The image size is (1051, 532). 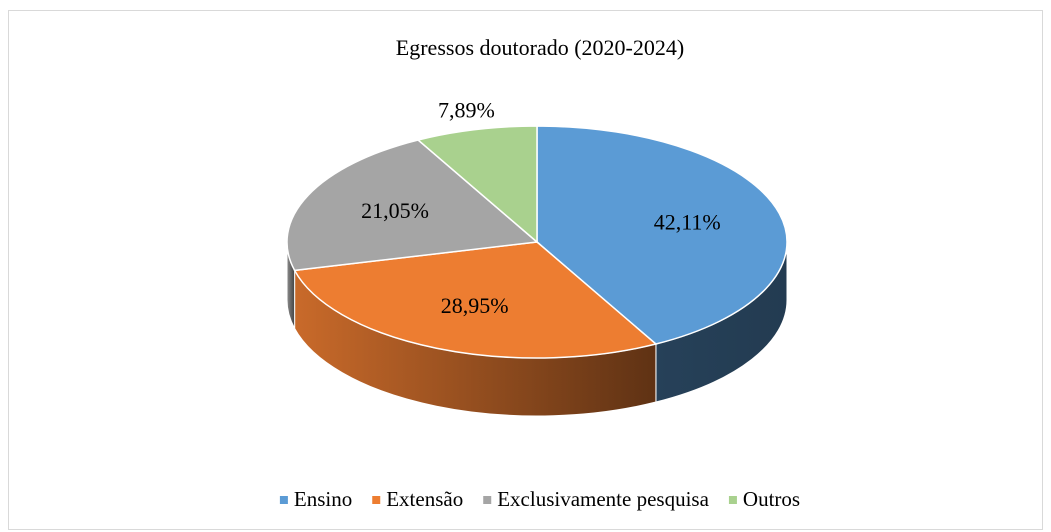 What do you see at coordinates (424, 499) in the screenshot?
I see `legend-label: Extensão` at bounding box center [424, 499].